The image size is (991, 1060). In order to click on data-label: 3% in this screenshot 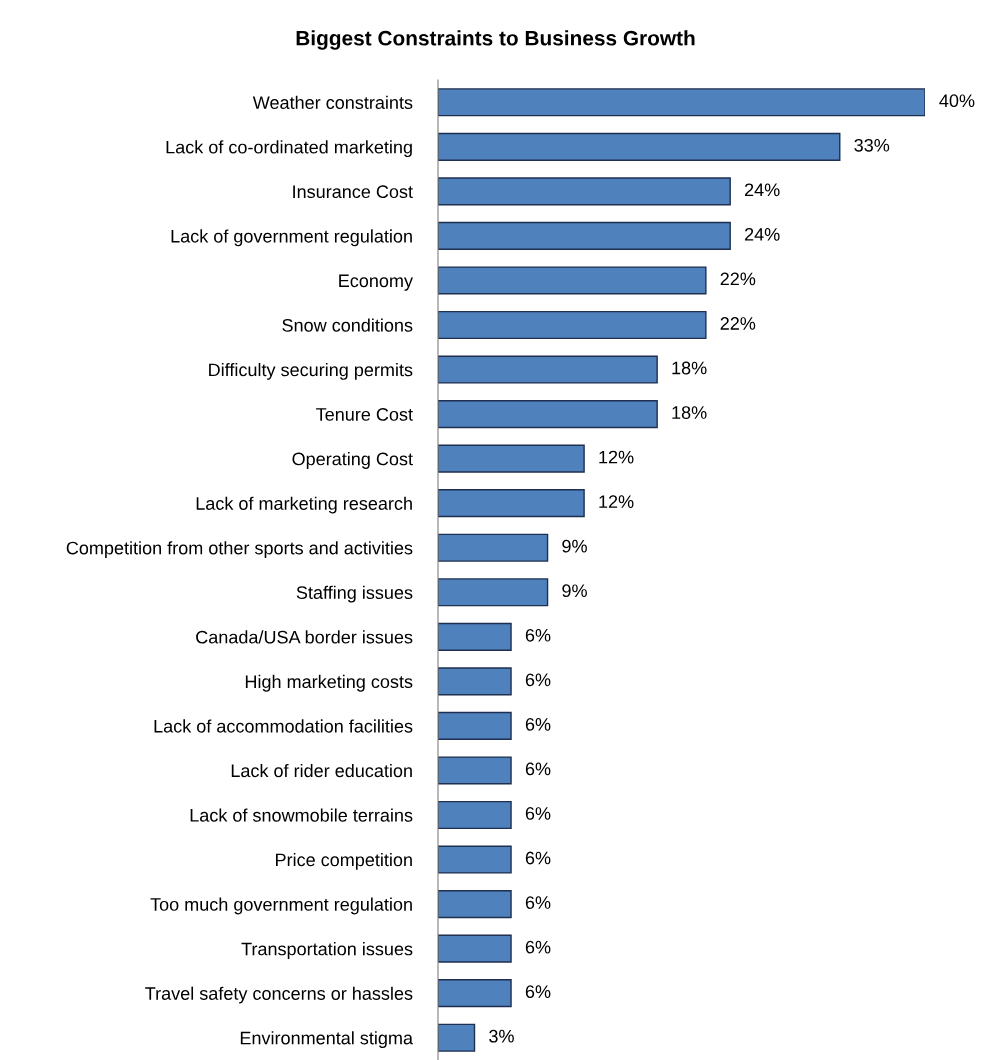, I will do `click(501, 1036)`.